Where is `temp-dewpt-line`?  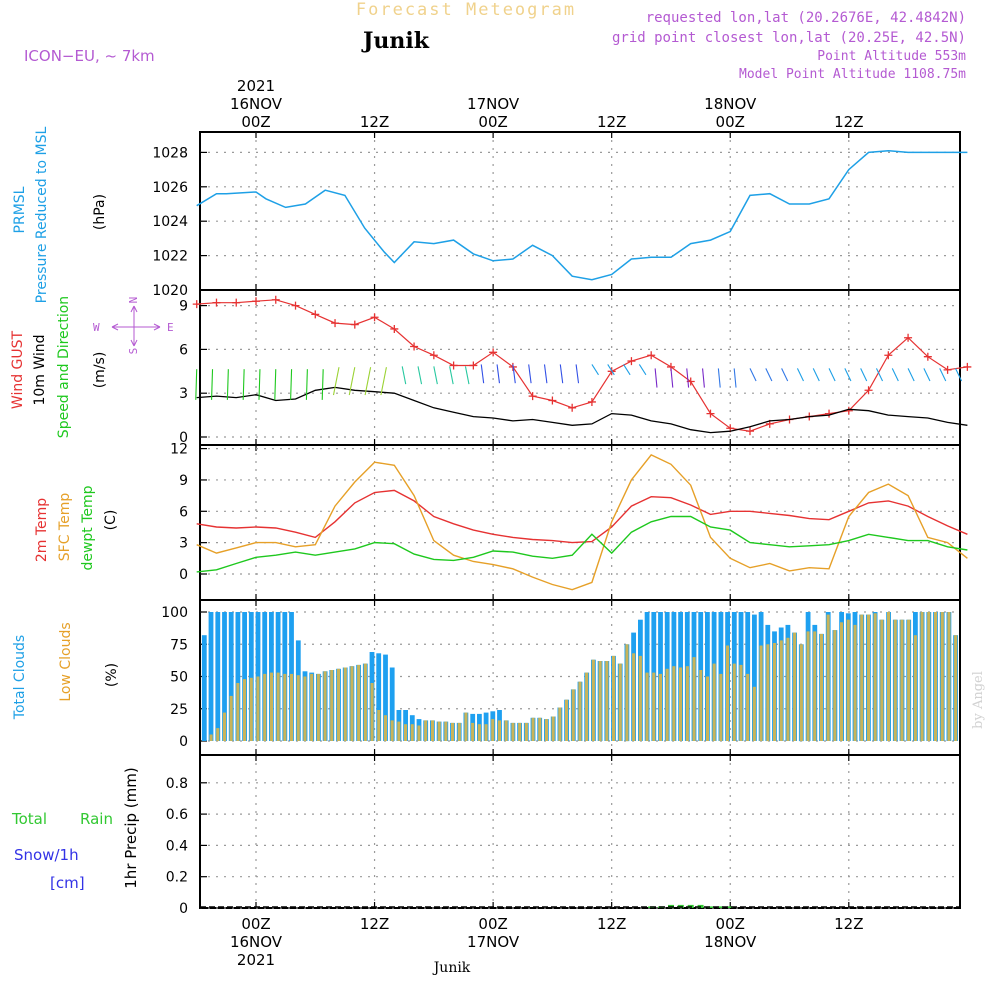 temp-dewpt-line is located at coordinates (582, 544).